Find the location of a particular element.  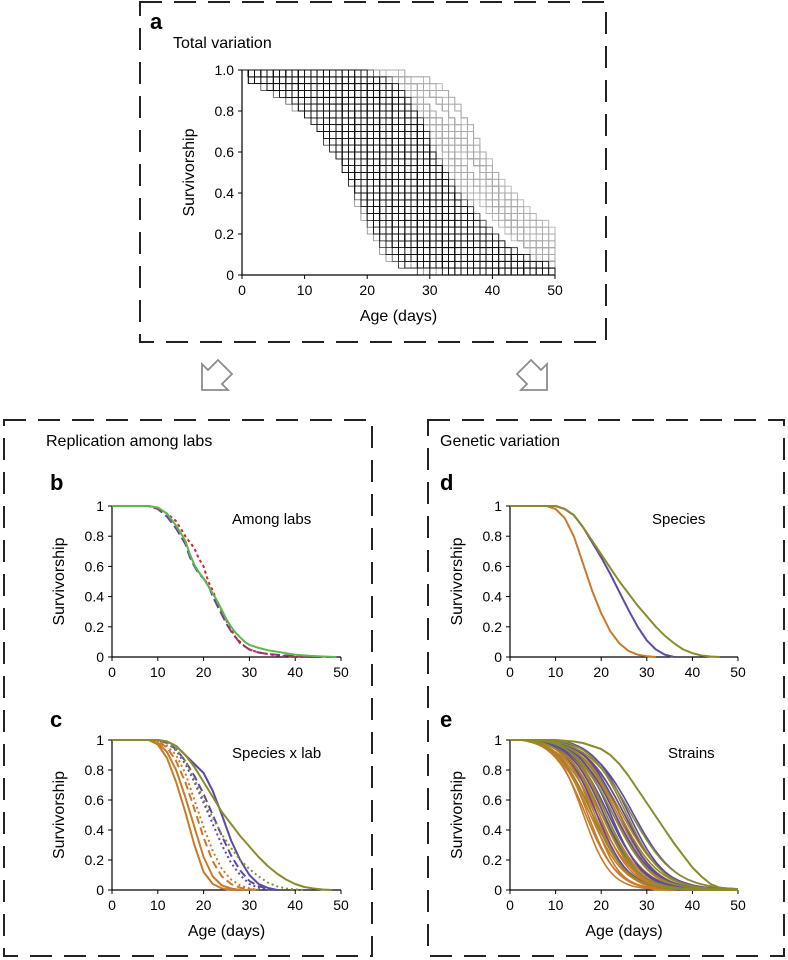

left-down-arrow-icon is located at coordinates (217, 374).